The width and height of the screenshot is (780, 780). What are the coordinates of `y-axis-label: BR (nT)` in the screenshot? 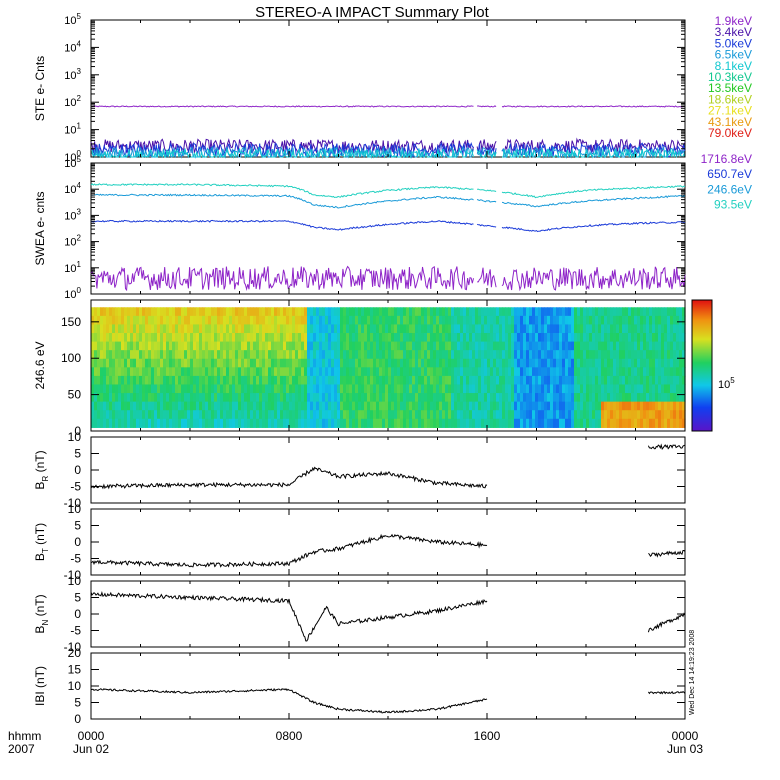 It's located at (41, 469).